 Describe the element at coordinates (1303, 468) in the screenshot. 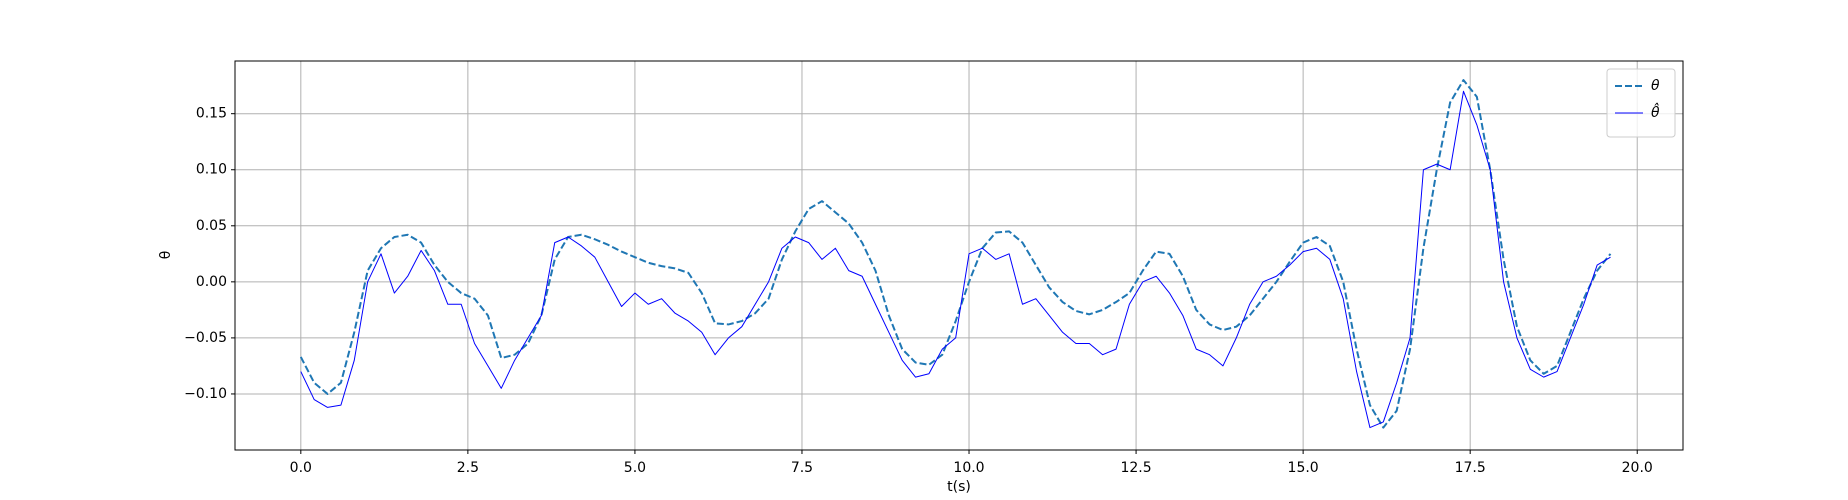

I see `x-tick-label: 15.0` at that location.